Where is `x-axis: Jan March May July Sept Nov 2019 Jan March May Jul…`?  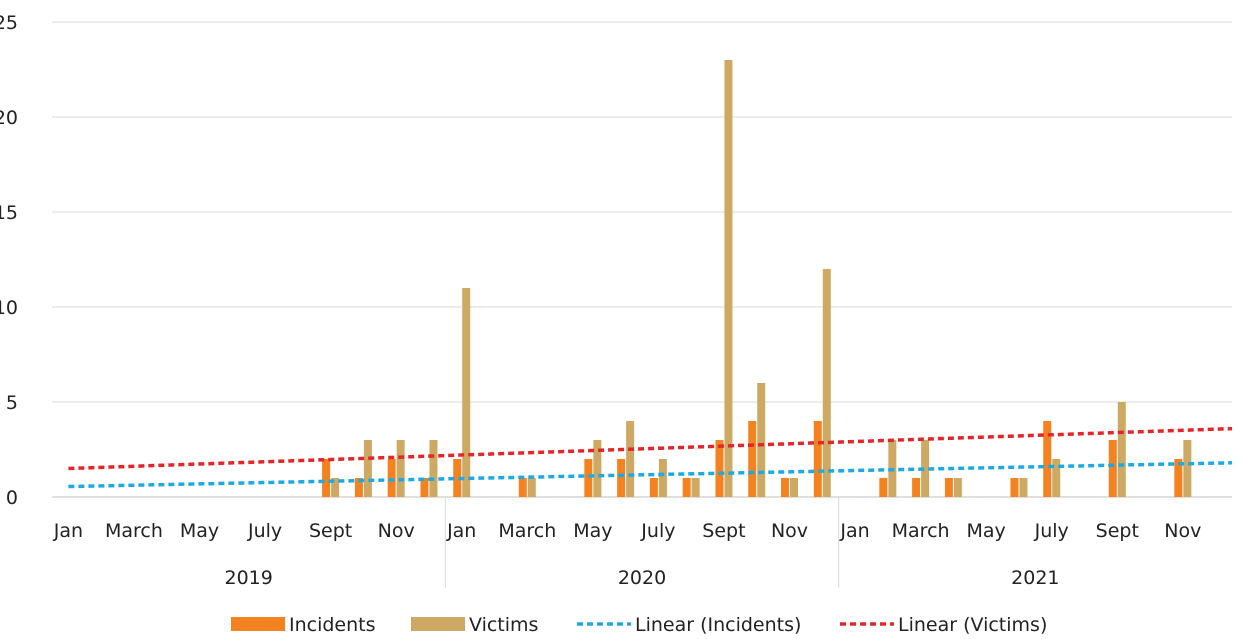
x-axis: Jan March May July Sept Nov 2019 Jan March May Jul… is located at coordinates (627, 543).